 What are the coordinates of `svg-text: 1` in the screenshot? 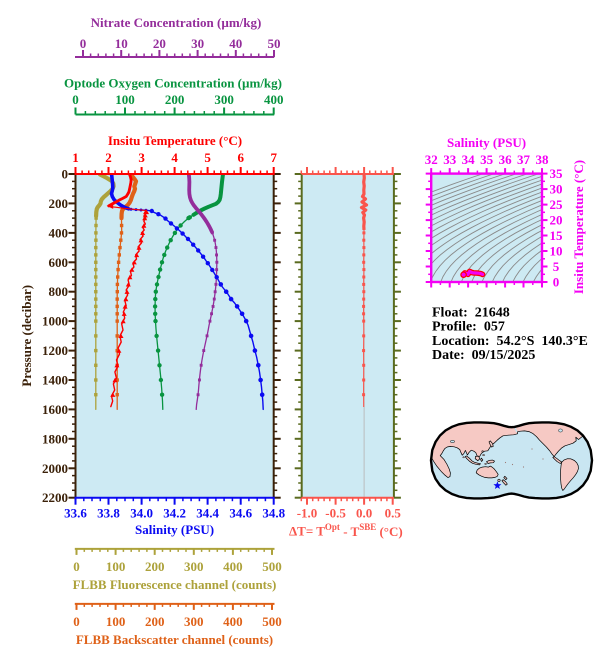 It's located at (75, 157).